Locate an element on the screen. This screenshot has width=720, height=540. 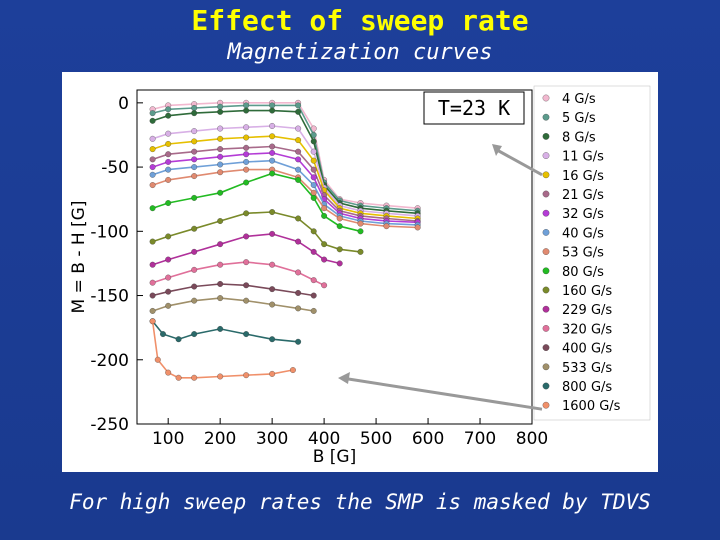
y-tick-label: -150 is located at coordinates (109, 297).